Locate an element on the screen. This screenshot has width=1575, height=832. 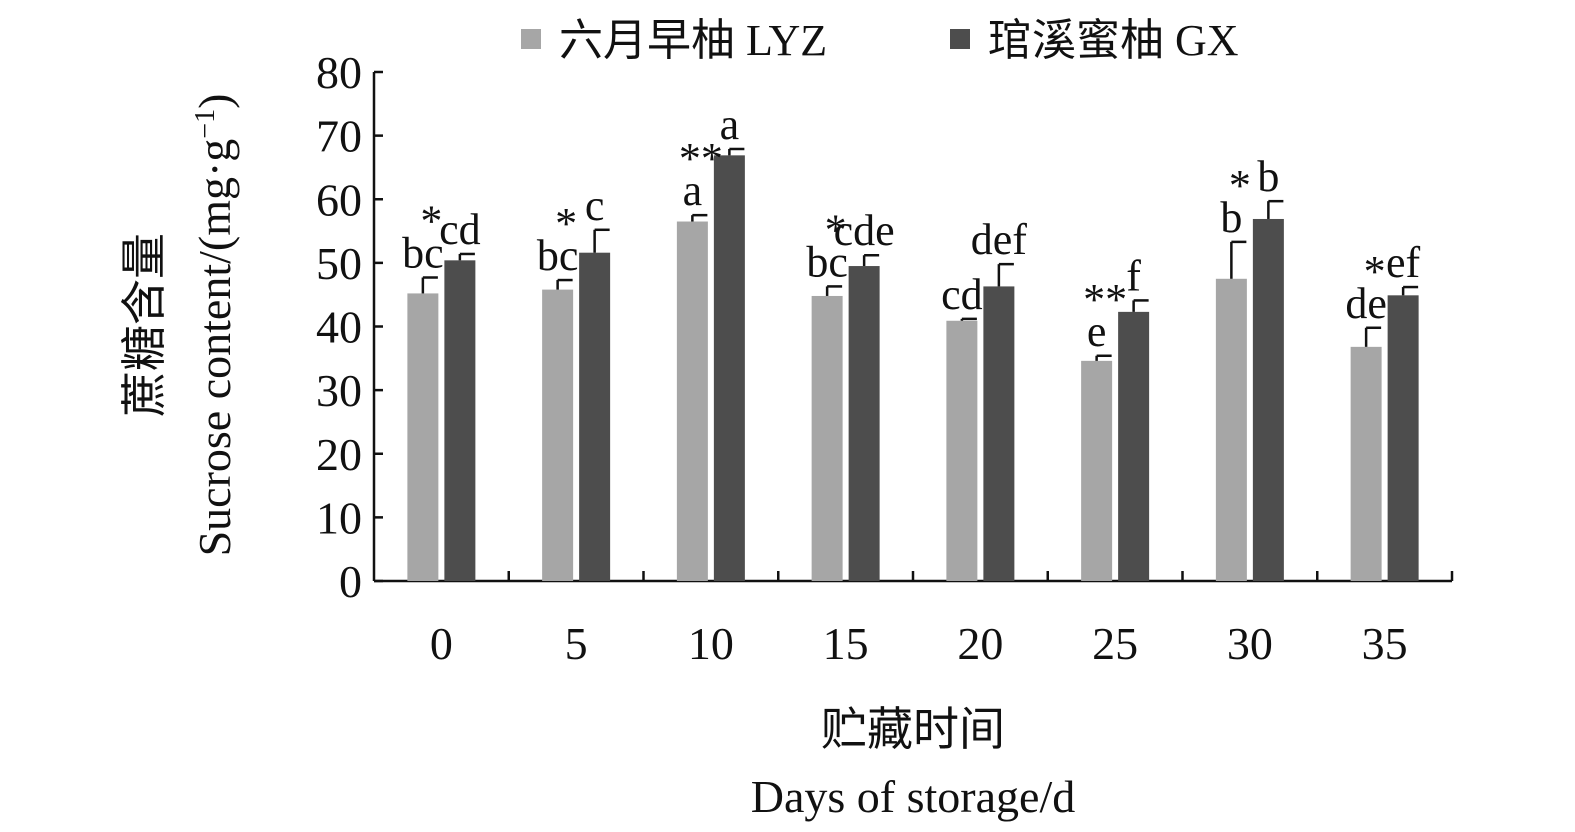
legend-label-gx: 琯溪蜜柚 GX is located at coordinates (1113, 40).